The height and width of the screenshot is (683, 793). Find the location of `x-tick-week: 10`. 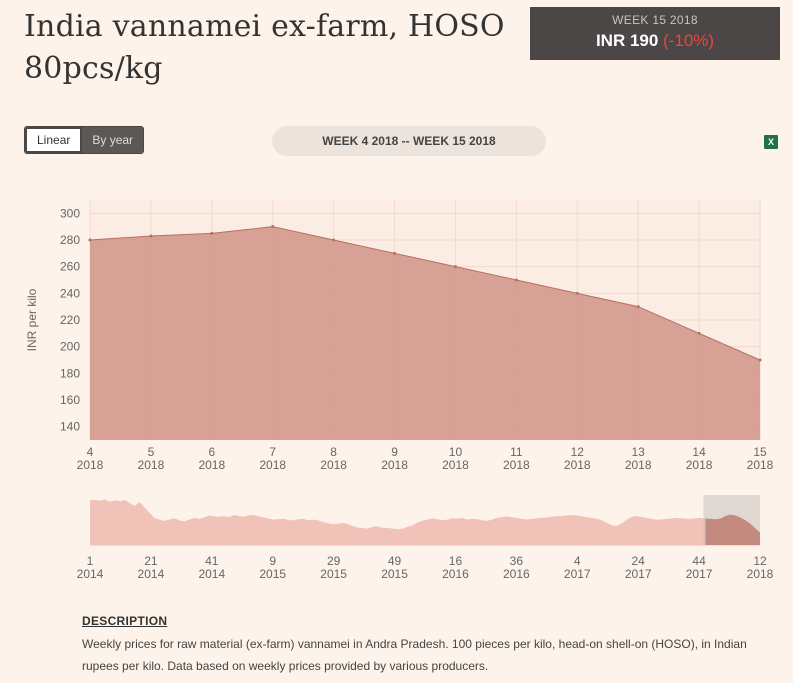

x-tick-week: 10 is located at coordinates (456, 452).